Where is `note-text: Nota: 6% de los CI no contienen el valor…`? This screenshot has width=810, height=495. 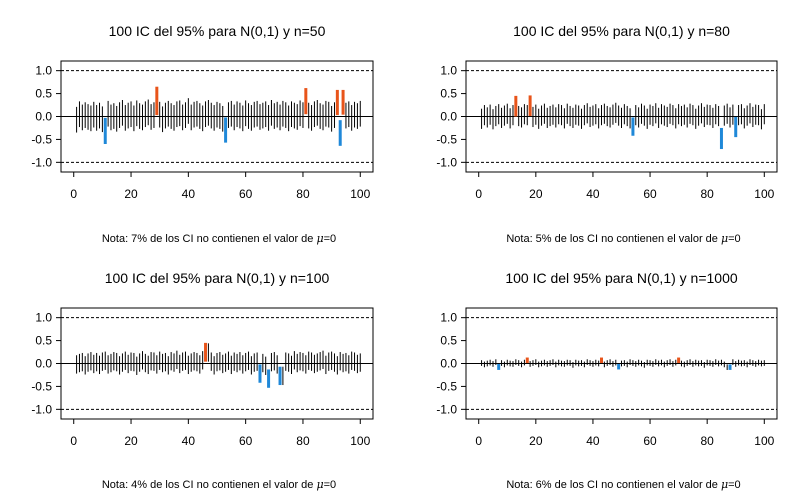 note-text: Nota: 6% de los CI no contienen el valor… is located at coordinates (623, 484).